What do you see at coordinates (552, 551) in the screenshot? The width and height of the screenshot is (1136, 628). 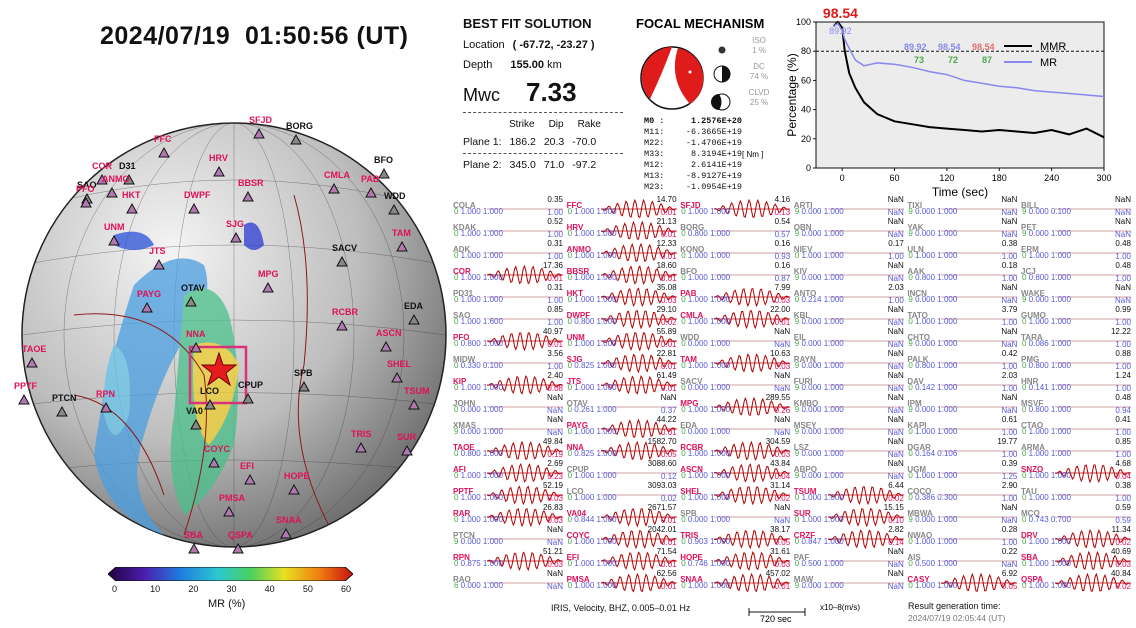 I see `station-amplitude: 51.21` at bounding box center [552, 551].